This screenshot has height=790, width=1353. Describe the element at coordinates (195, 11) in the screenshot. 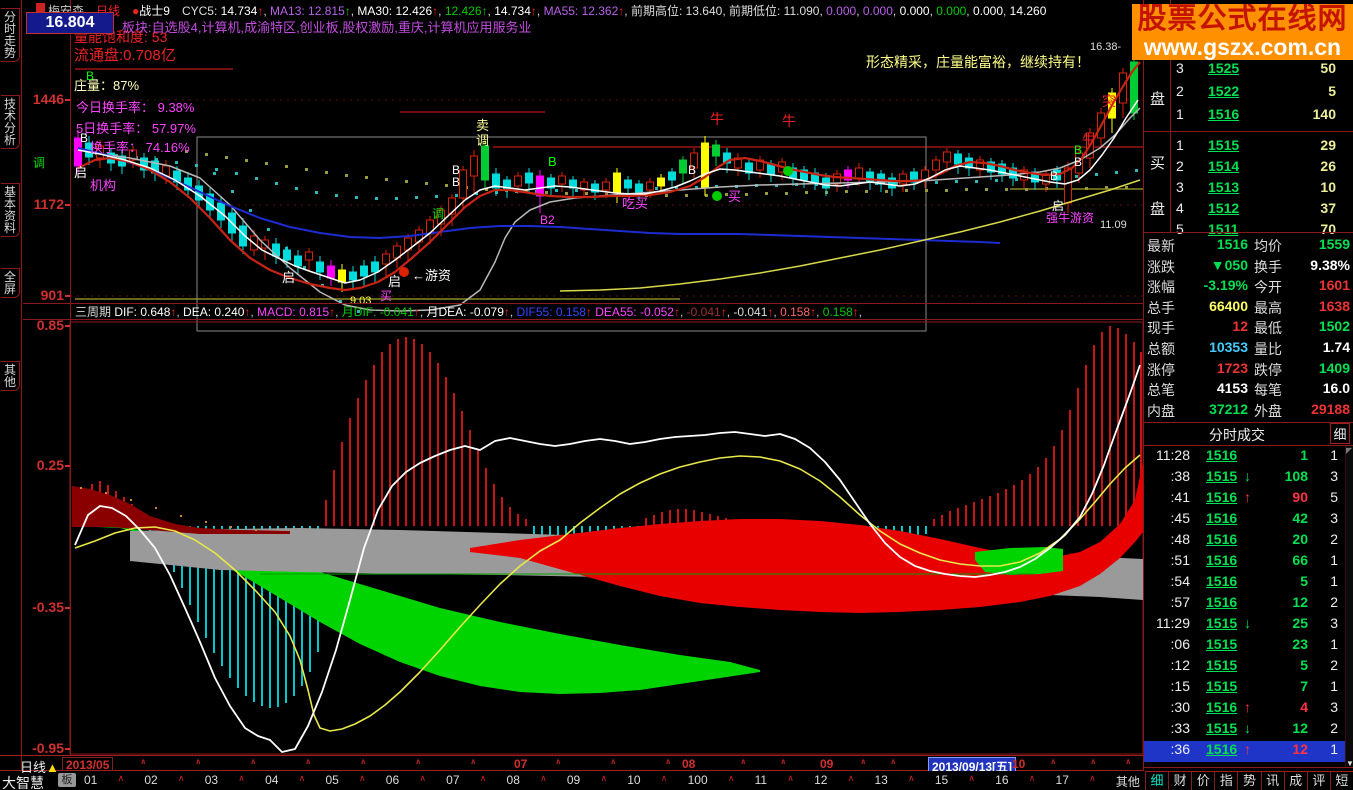

I see `topbar-segment: CYC5:` at that location.